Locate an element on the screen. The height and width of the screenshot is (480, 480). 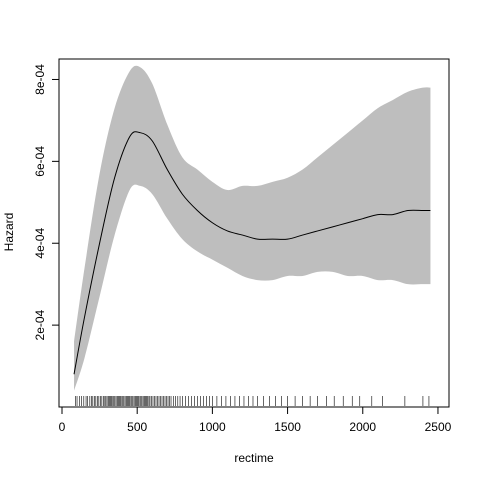
y-tick-label: 2e-04 is located at coordinates (40, 324).